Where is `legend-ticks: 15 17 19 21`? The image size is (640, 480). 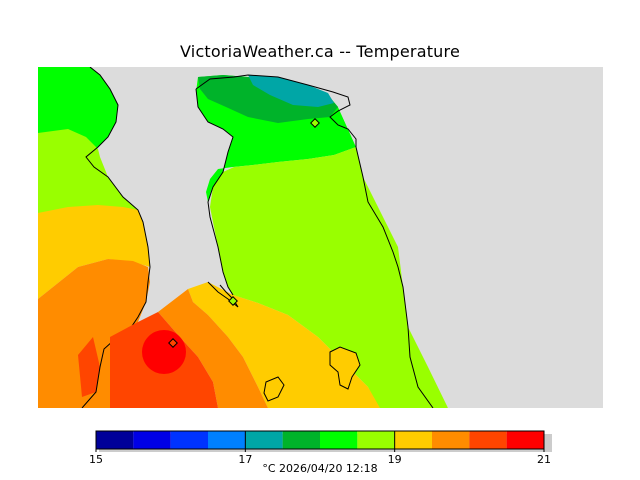
legend-ticks: 15 17 19 21 is located at coordinates (320, 448).